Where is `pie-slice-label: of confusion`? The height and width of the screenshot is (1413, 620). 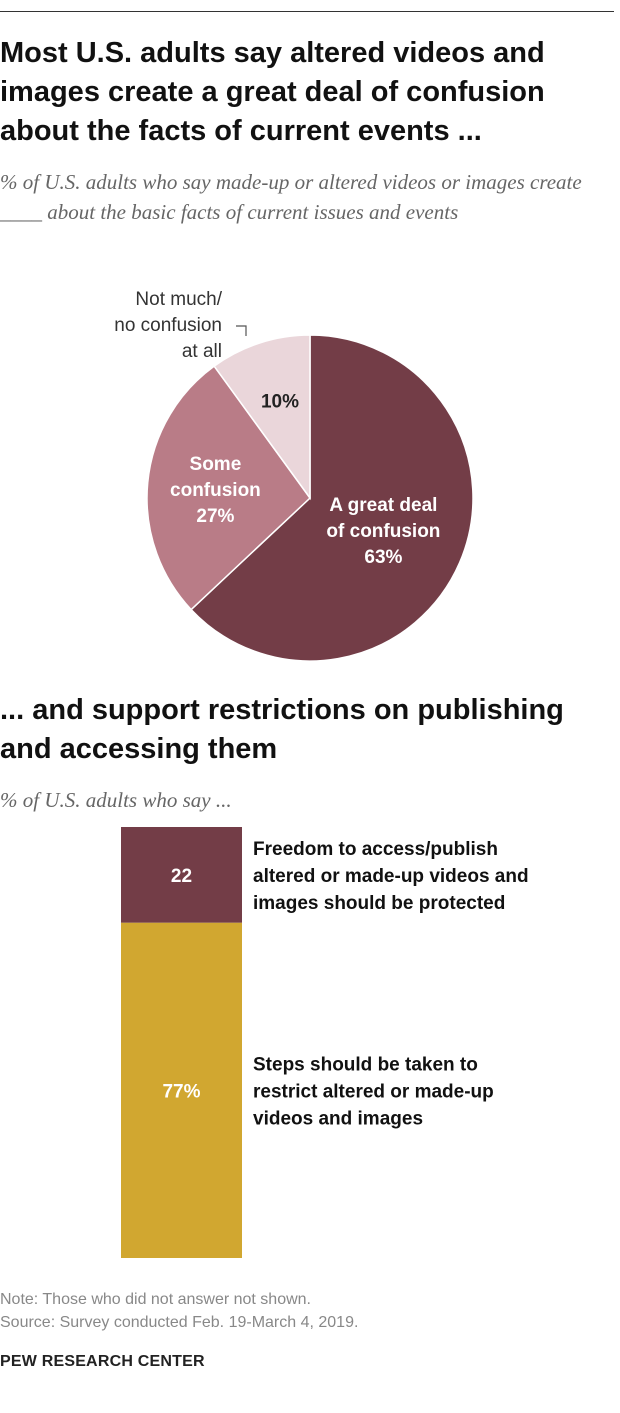
pie-slice-label: of confusion is located at coordinates (383, 531).